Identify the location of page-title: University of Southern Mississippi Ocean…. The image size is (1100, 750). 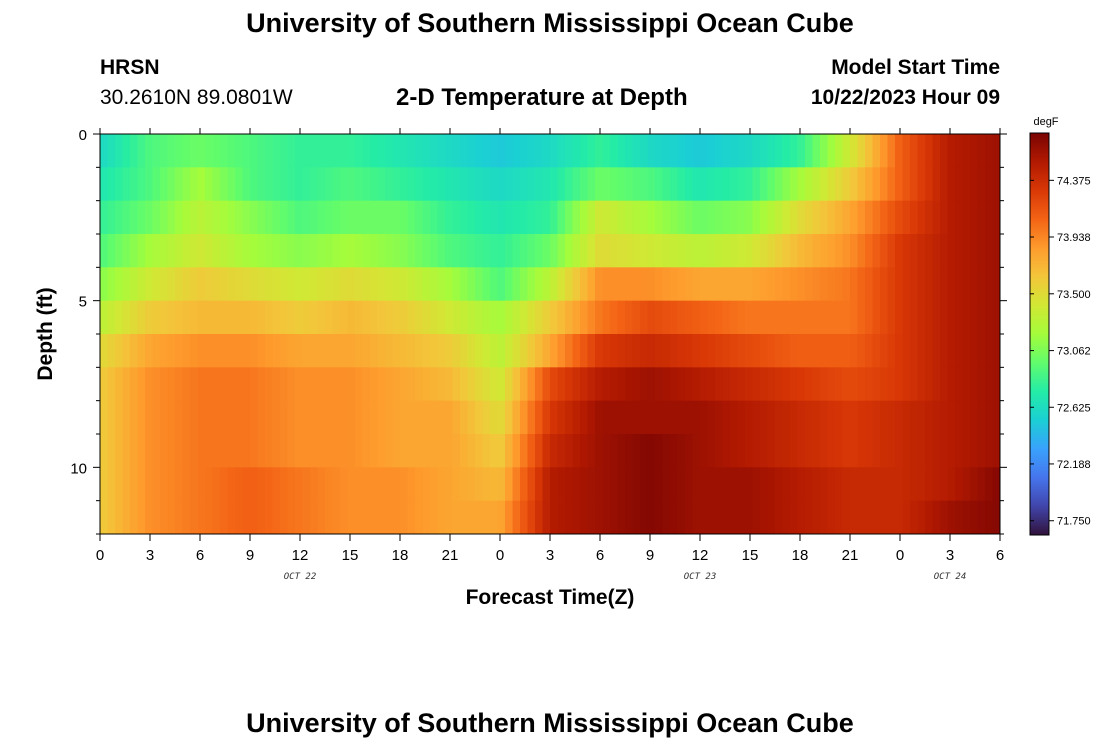
(550, 23).